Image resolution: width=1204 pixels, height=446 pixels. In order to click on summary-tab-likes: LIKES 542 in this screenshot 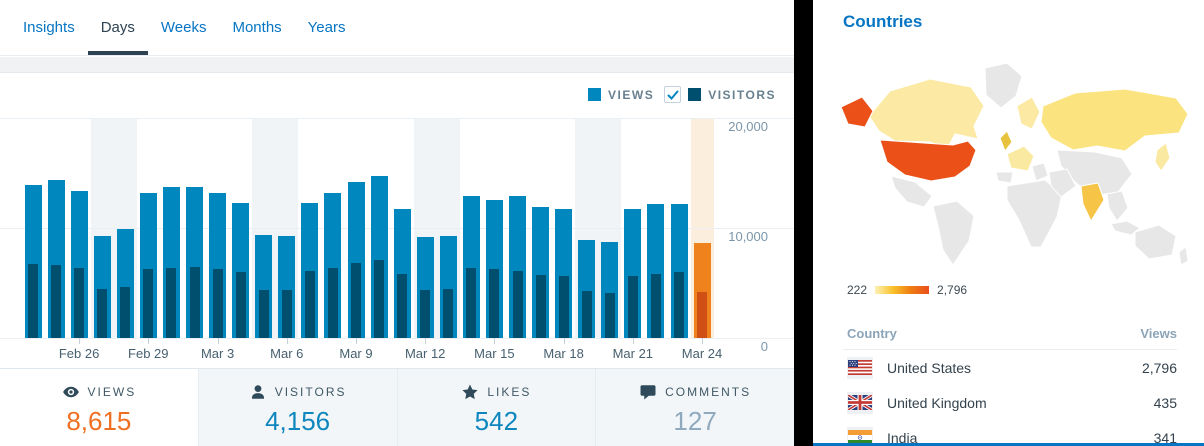, I will do `click(497, 407)`.